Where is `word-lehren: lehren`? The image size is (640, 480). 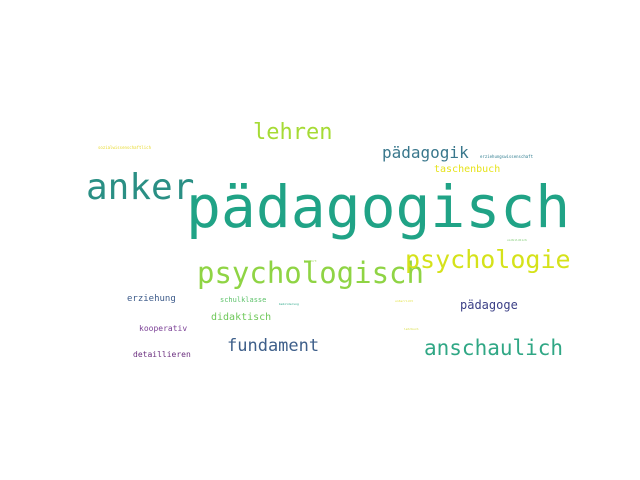 word-lehren: lehren is located at coordinates (293, 132).